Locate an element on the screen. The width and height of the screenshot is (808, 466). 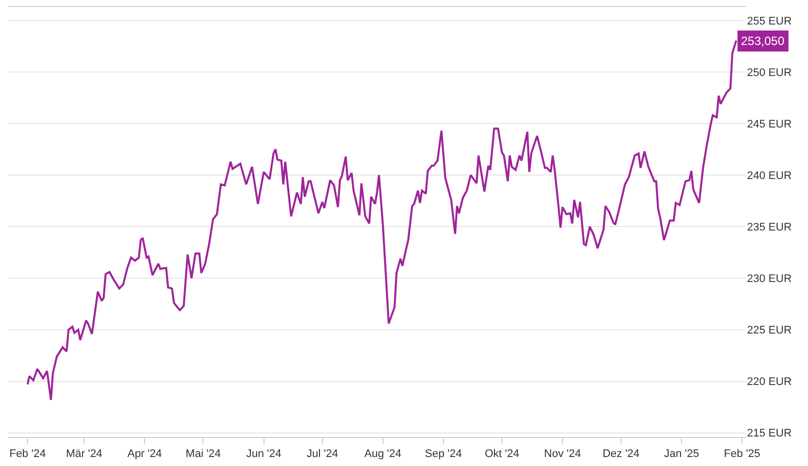
x-tick-label: Jul '24 is located at coordinates (322, 454).